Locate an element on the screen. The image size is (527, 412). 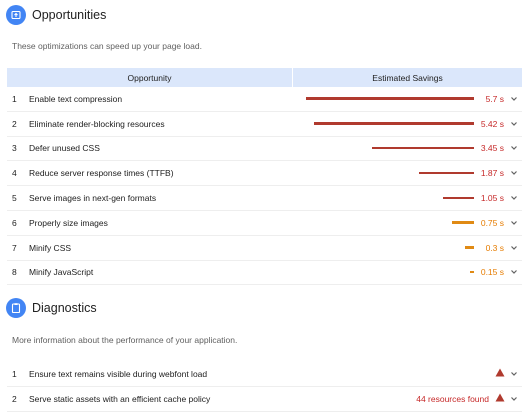
savings-value: 5.7 s is located at coordinates (494, 98).